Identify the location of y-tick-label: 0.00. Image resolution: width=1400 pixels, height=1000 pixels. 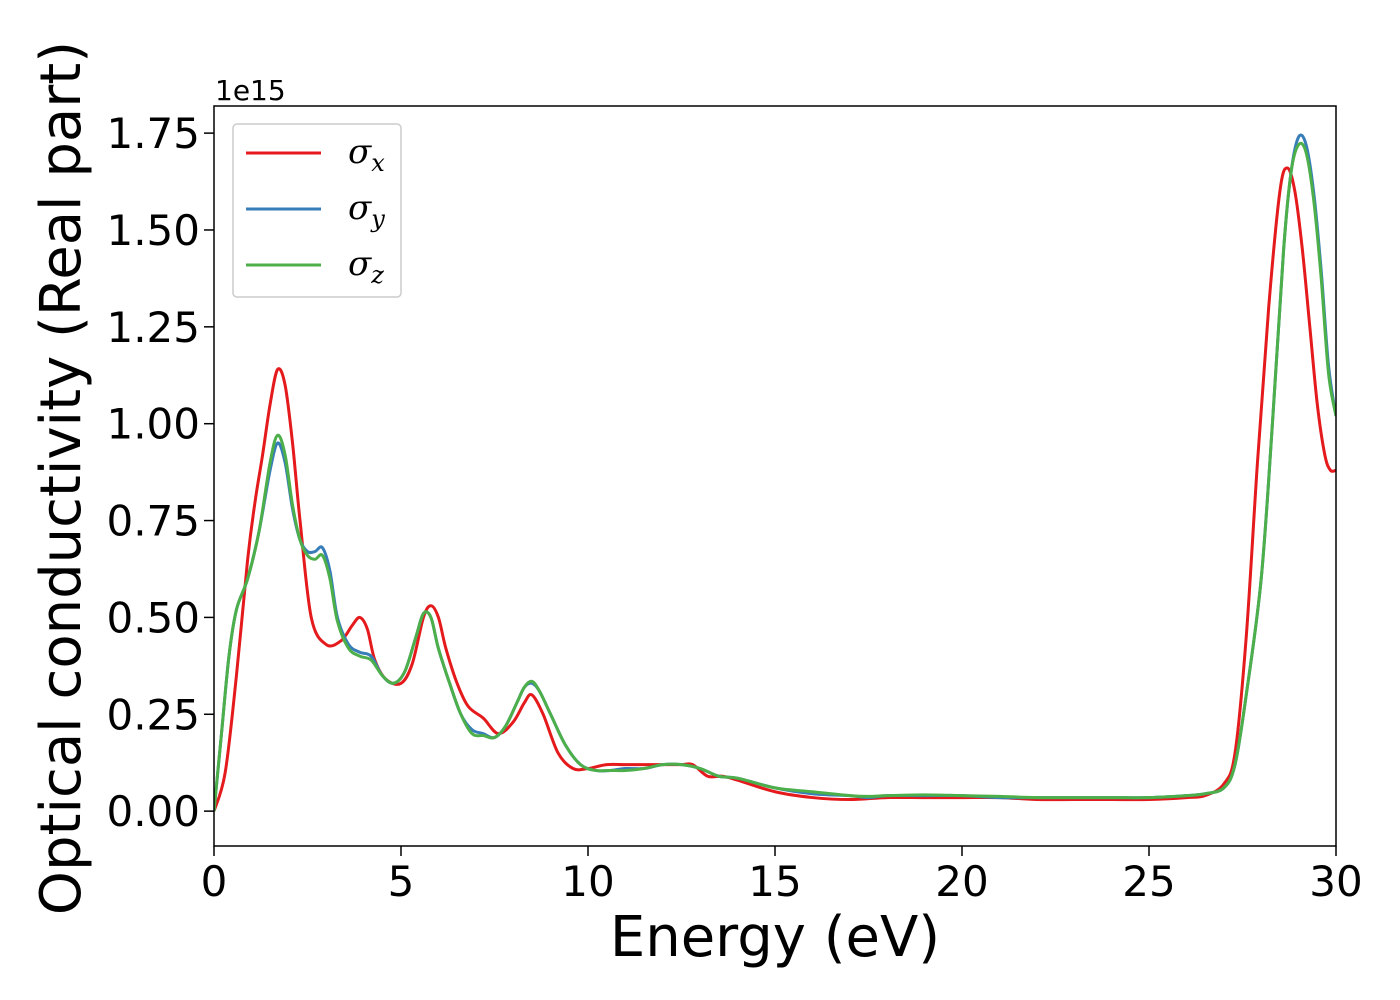
(153, 811).